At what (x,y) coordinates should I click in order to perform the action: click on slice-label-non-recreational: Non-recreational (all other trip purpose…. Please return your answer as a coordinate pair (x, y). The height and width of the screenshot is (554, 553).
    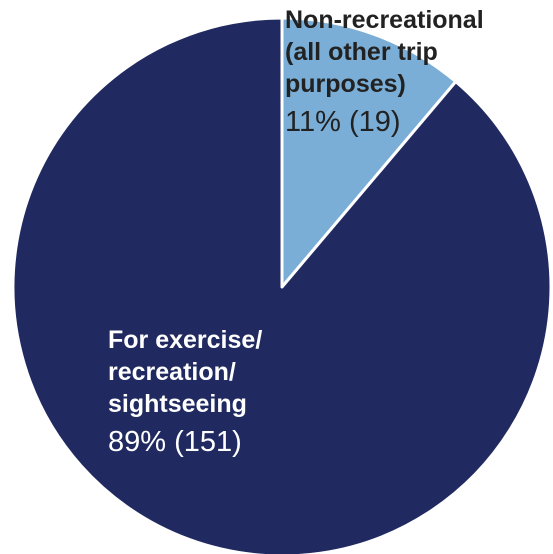
    Looking at the image, I should click on (417, 72).